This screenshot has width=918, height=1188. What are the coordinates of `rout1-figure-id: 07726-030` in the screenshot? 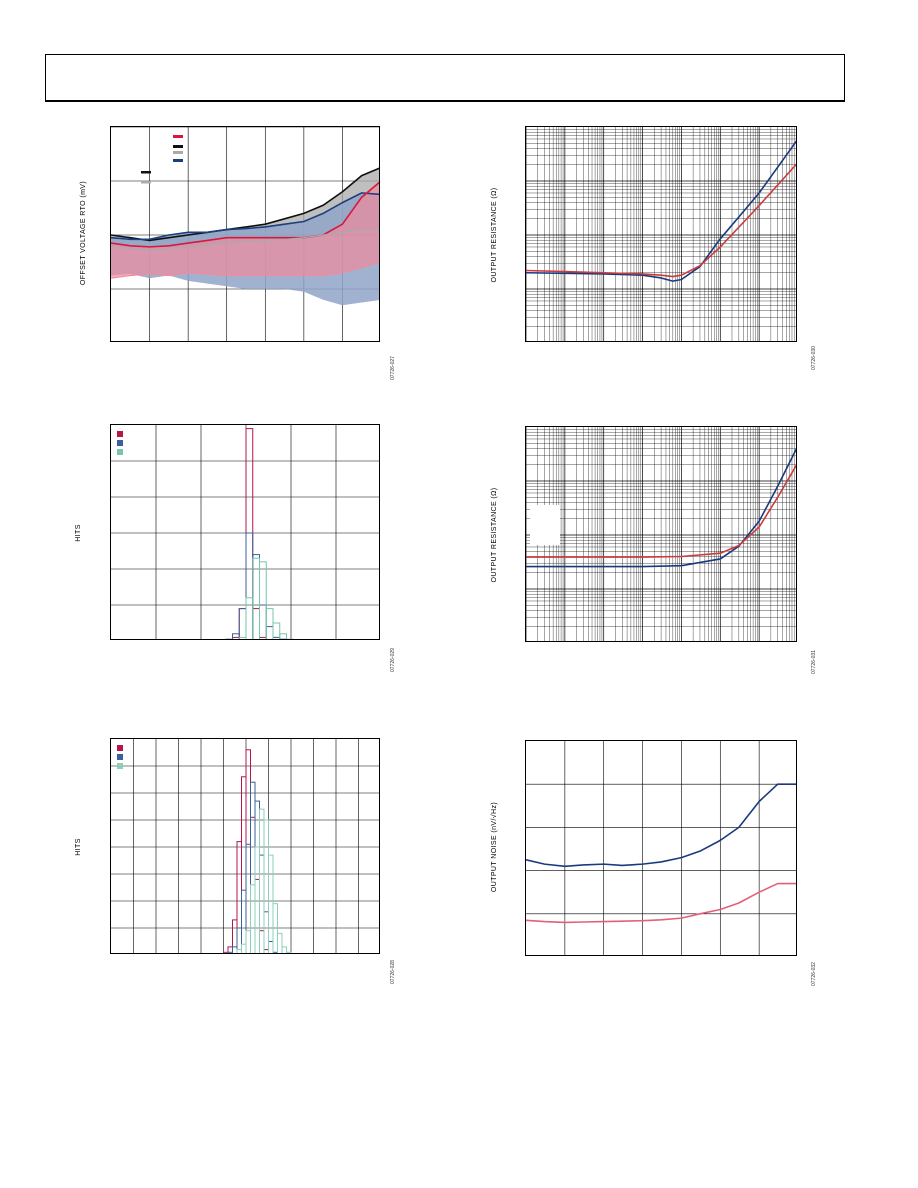 It's located at (814, 358).